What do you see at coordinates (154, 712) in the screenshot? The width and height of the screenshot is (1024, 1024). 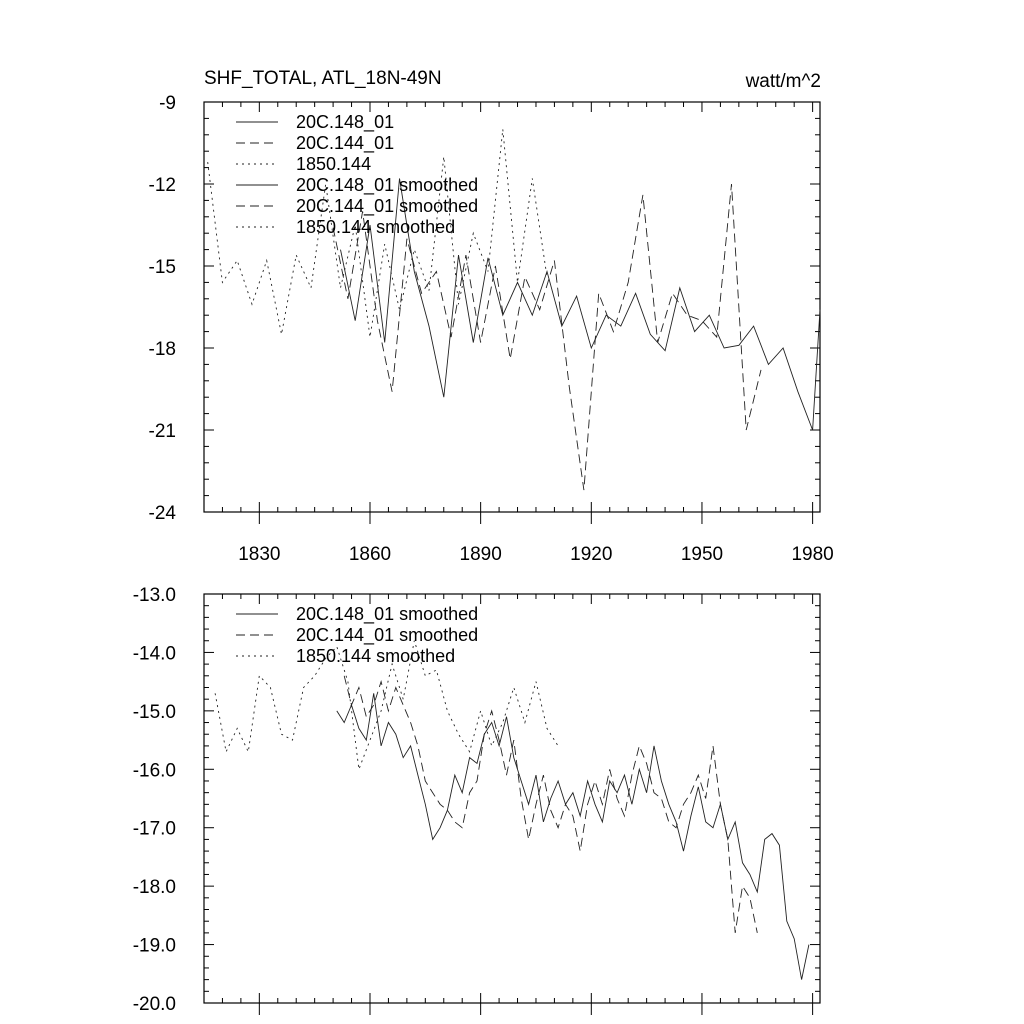 I see `y-tick-label: -15.0` at bounding box center [154, 712].